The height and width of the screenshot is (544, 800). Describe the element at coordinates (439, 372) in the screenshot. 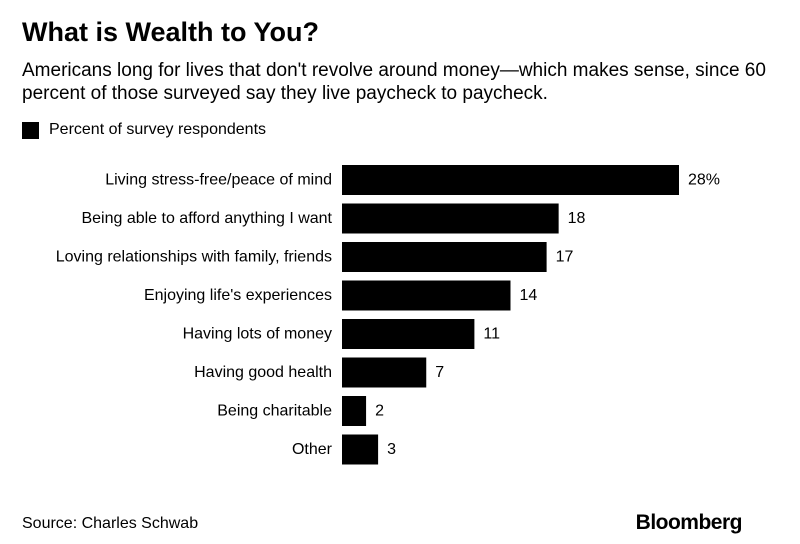

I see `value-label: 7` at that location.